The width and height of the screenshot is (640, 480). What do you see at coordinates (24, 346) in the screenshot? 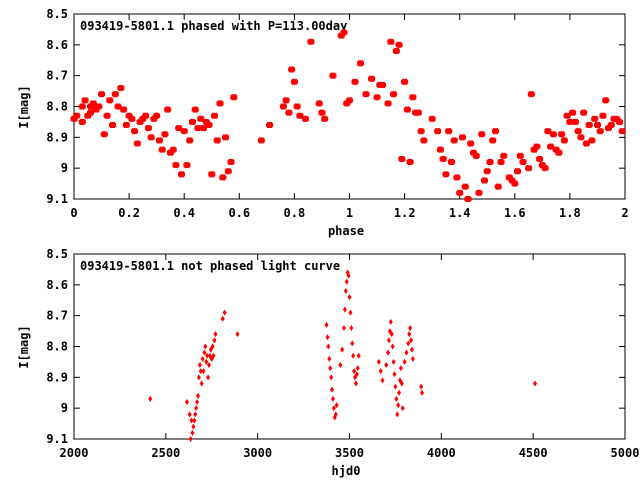
I see `unphased-y-axis-label: I[mag]` at bounding box center [24, 346].